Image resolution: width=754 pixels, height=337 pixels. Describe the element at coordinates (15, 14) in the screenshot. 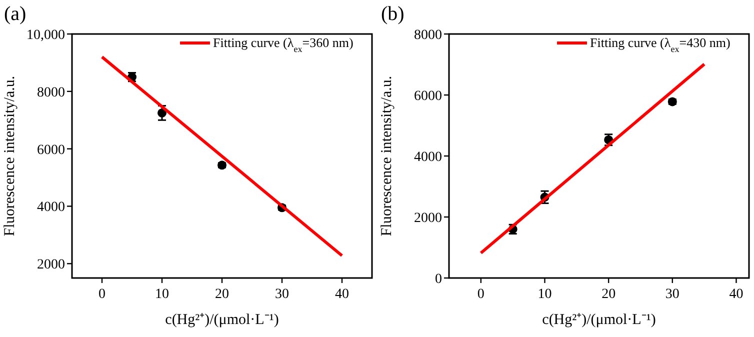

I see `chart-title: (a)` at that location.